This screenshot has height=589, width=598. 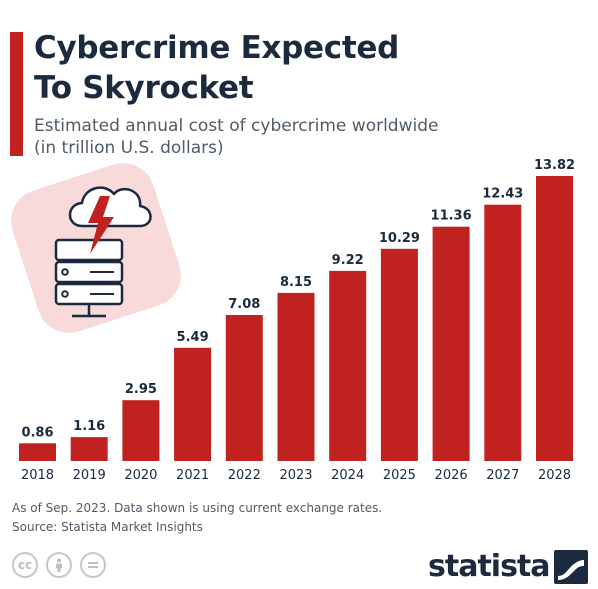 I want to click on server-icon, so click(x=89, y=278).